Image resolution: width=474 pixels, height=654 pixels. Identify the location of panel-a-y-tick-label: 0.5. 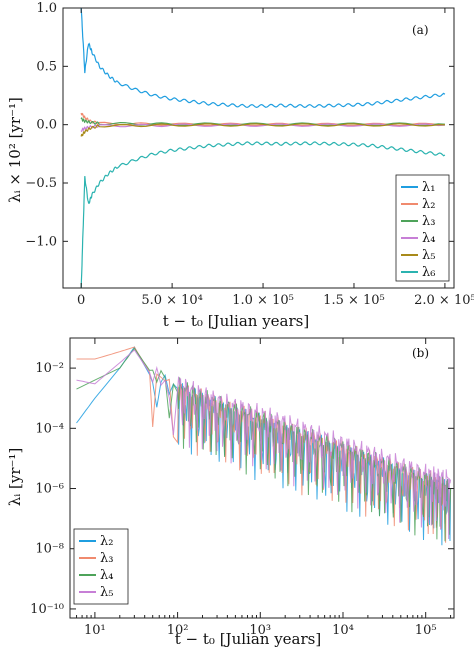
(46, 66).